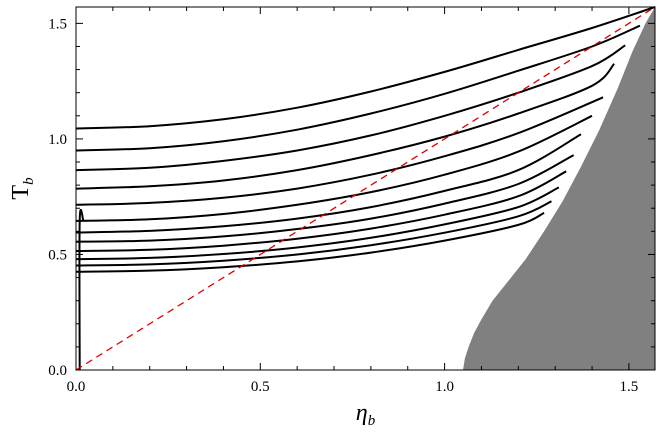 Image resolution: width=664 pixels, height=435 pixels. Describe the element at coordinates (260, 387) in the screenshot. I see `x-tick-label: 0.5` at that location.